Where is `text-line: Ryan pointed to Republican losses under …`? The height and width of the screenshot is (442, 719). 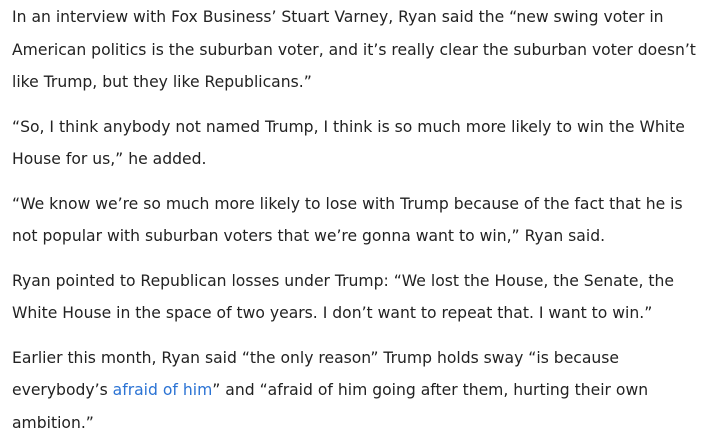 text-line: Ryan pointed to Republican losses under … is located at coordinates (343, 280).